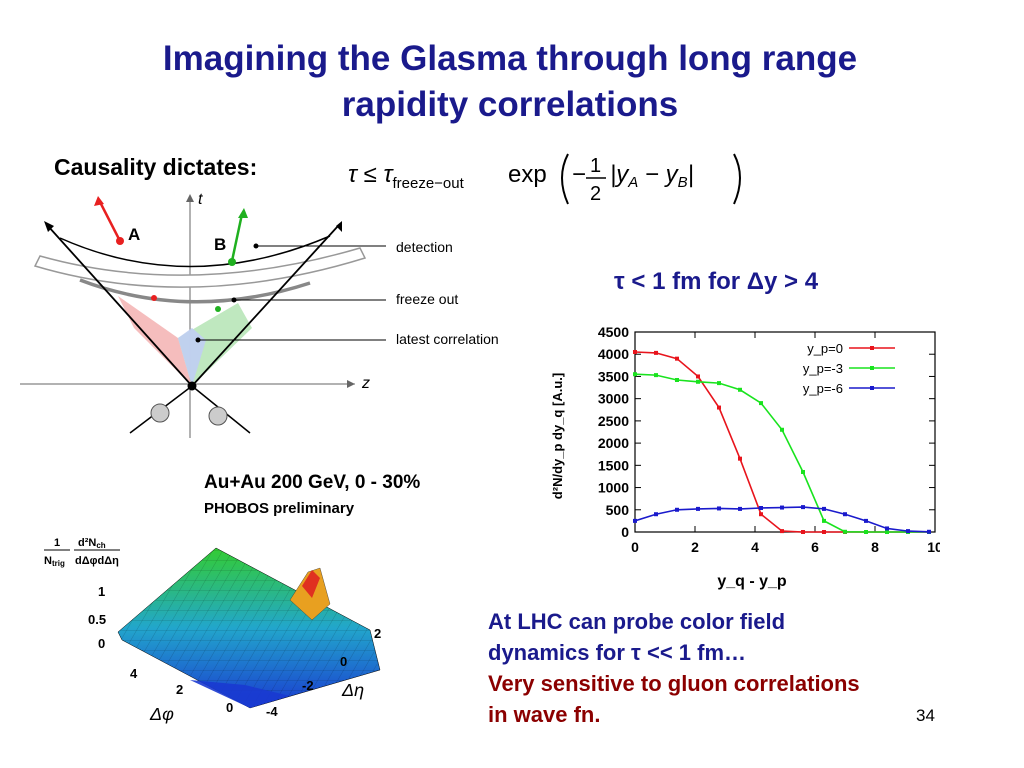  What do you see at coordinates (156, 167) in the screenshot?
I see `causality-label: Causality dictates:` at bounding box center [156, 167].